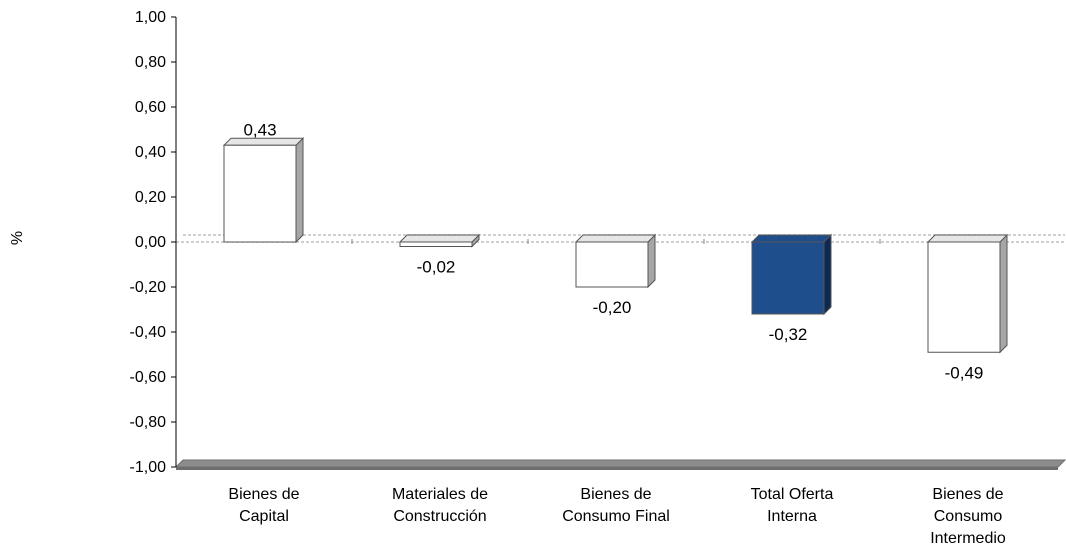 The height and width of the screenshot is (550, 1066). I want to click on y-tick-label: 1,00, so click(150, 17).